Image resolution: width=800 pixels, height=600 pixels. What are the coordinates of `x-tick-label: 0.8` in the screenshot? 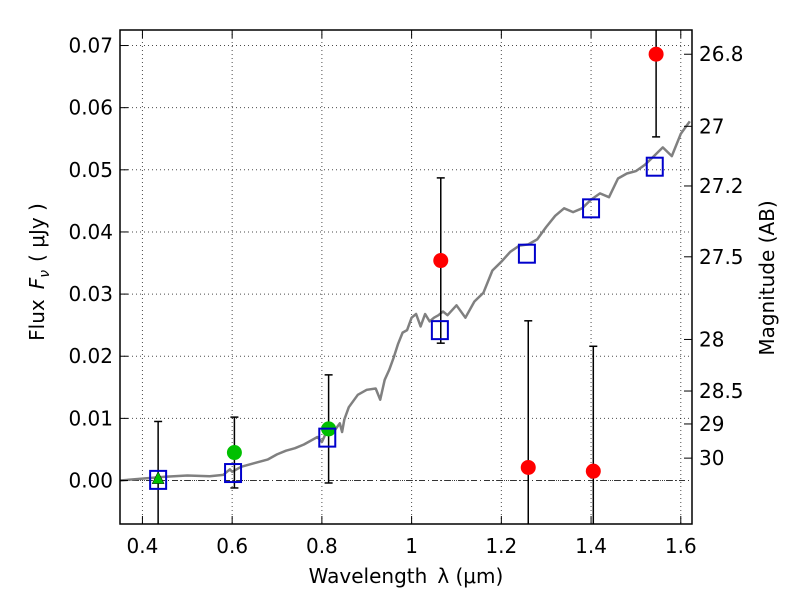 It's located at (322, 546).